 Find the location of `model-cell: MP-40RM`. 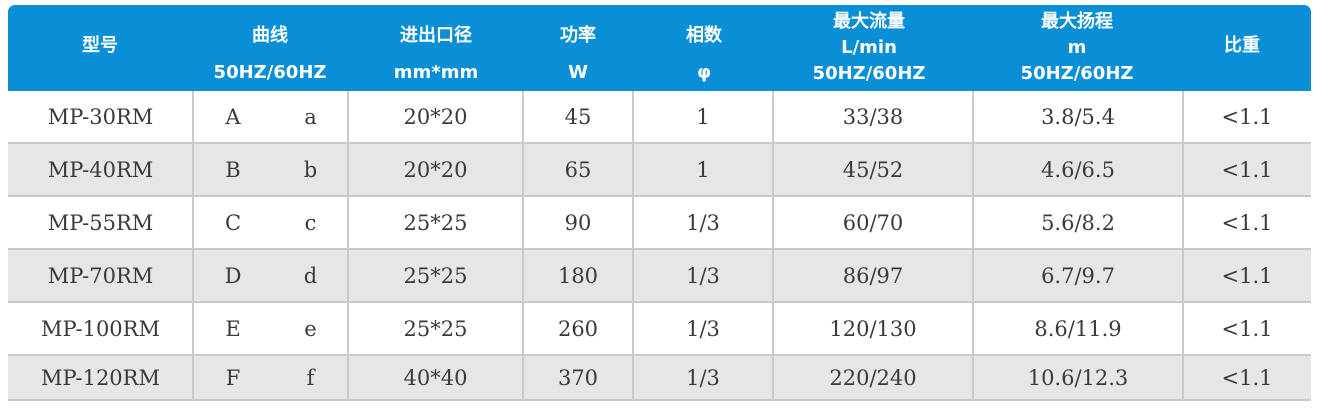

model-cell: MP-40RM is located at coordinates (100, 169).